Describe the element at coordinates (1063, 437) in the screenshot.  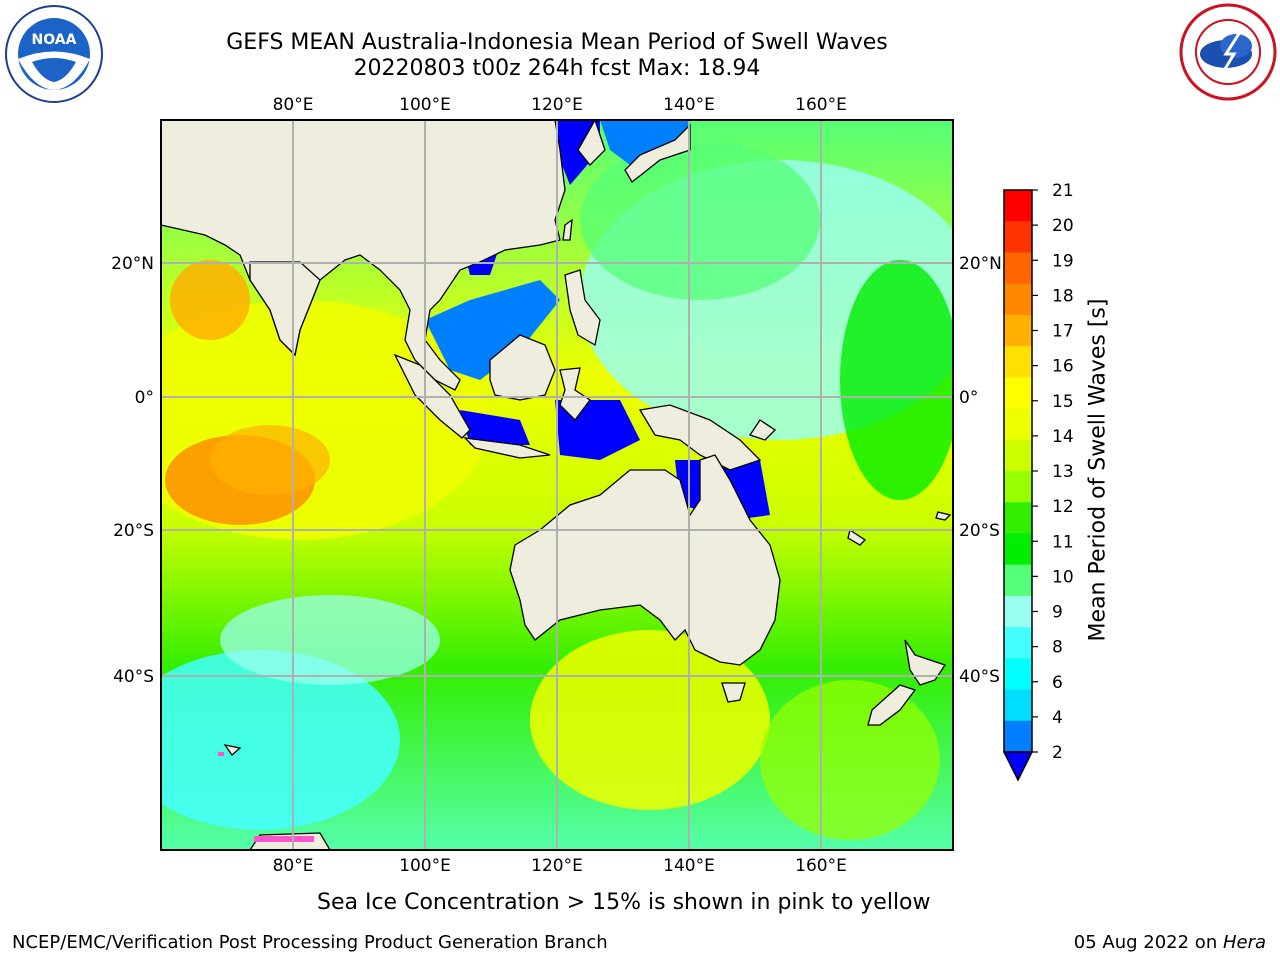
I see `colorbar-tick-label: 14` at that location.